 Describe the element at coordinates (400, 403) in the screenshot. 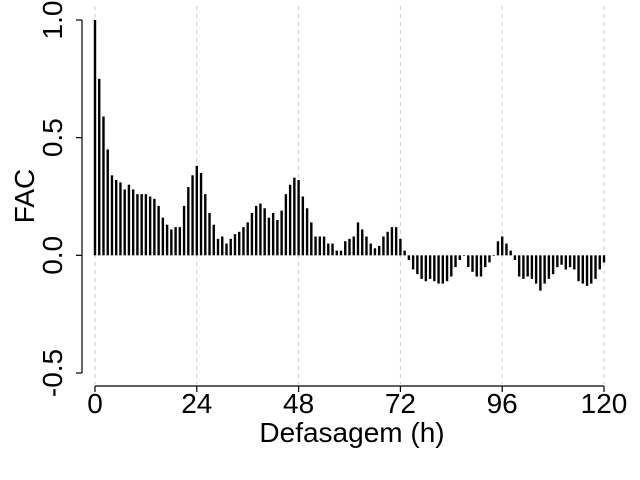

I see `x-tick-label: 72` at that location.